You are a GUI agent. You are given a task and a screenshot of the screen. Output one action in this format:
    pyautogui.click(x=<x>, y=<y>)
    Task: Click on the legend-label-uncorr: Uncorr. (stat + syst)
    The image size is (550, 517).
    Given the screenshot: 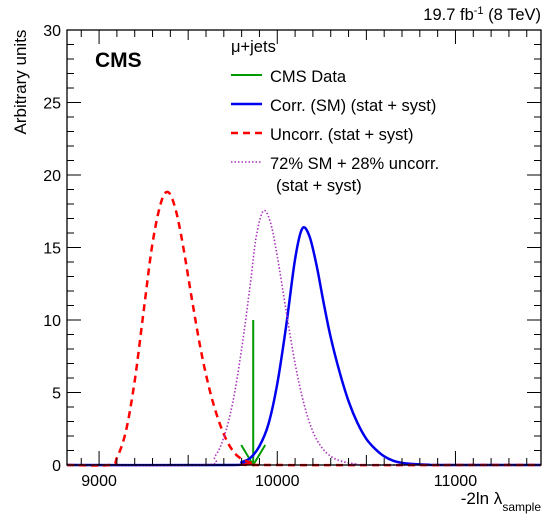 What is the action you would take?
    pyautogui.click(x=342, y=135)
    